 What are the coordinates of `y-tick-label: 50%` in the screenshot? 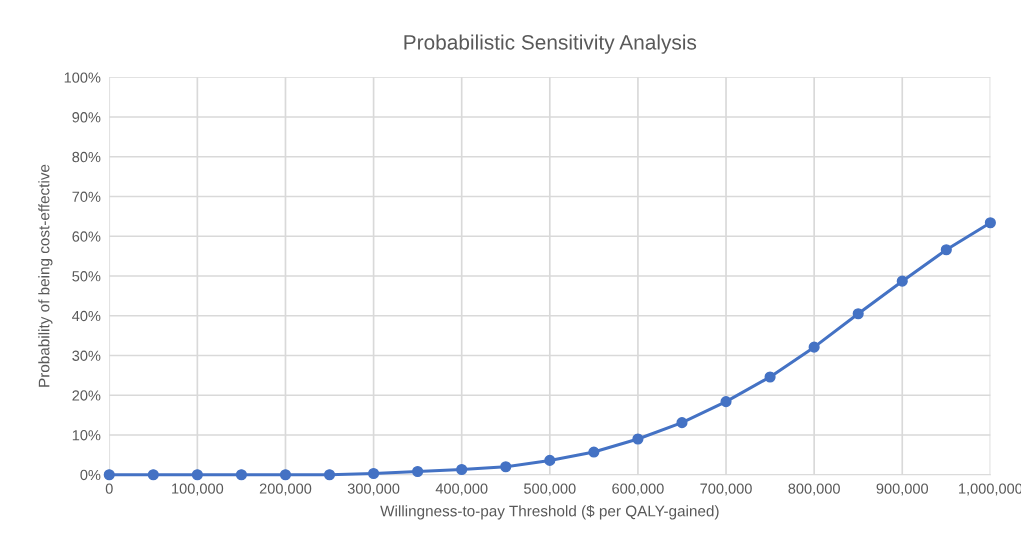 It's located at (86, 276).